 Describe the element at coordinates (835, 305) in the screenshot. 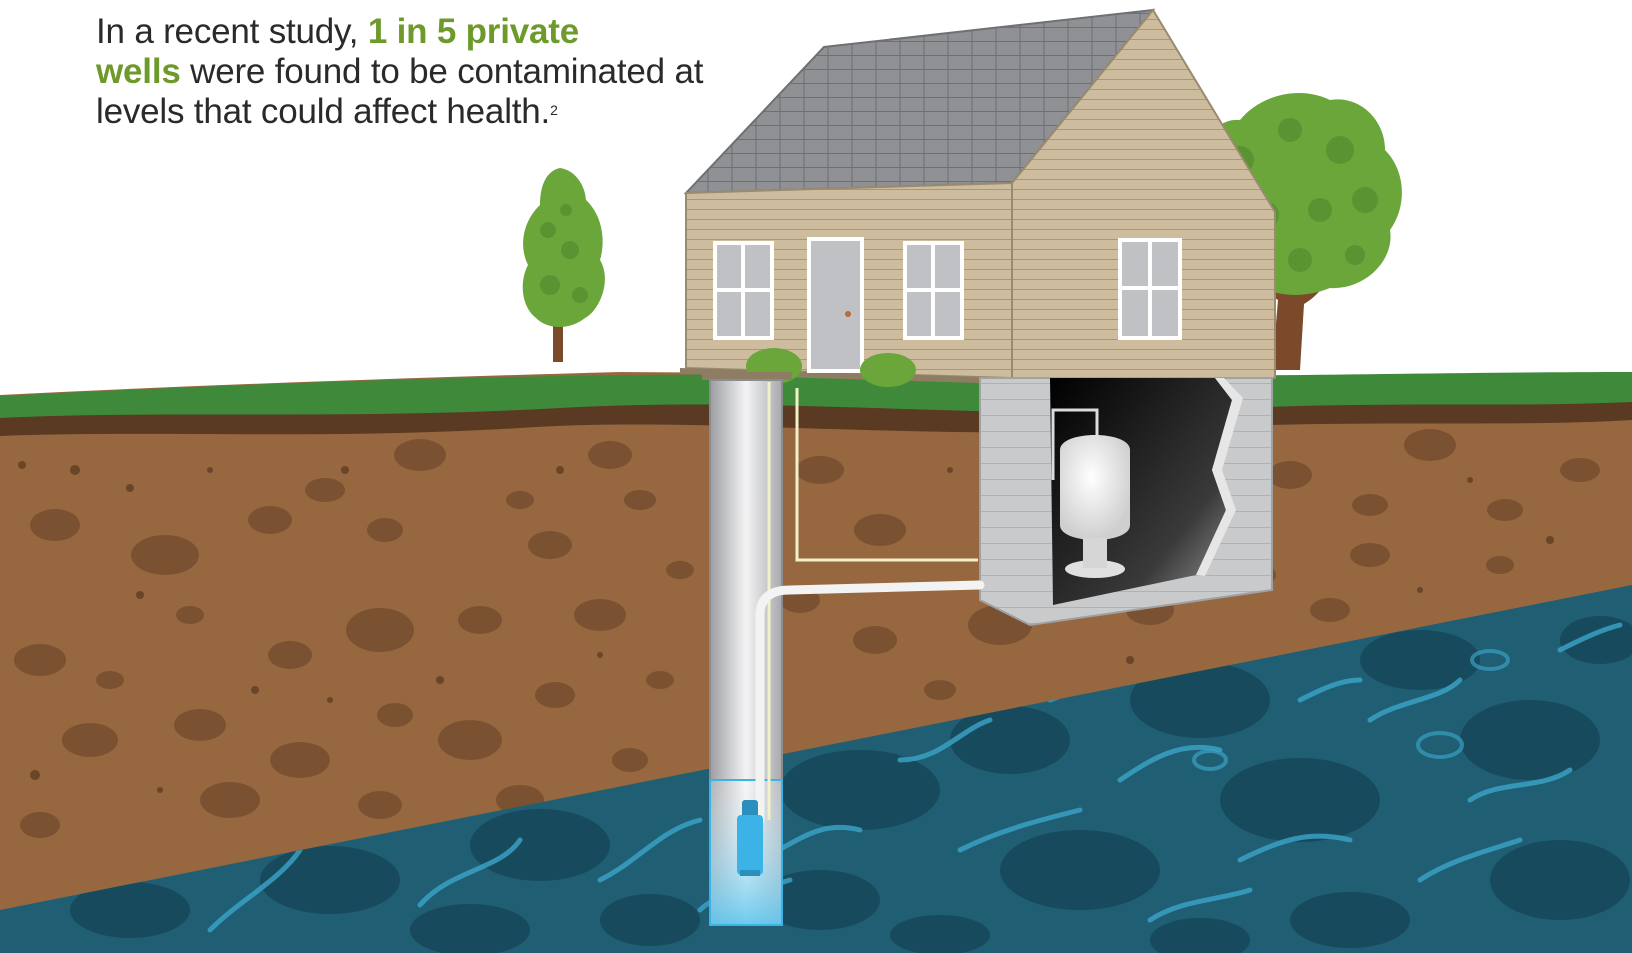

I see `front-door` at that location.